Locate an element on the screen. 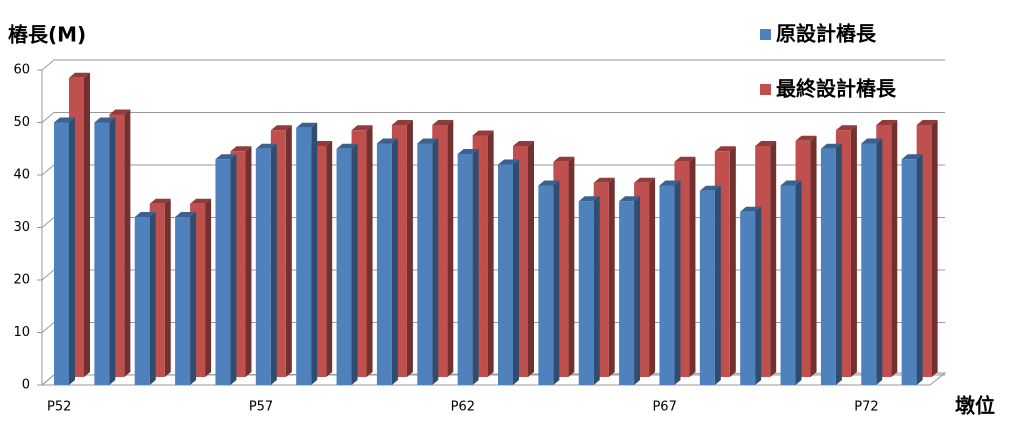 Image resolution: width=1024 pixels, height=430 pixels. y-tick-label: 30 is located at coordinates (21, 227).